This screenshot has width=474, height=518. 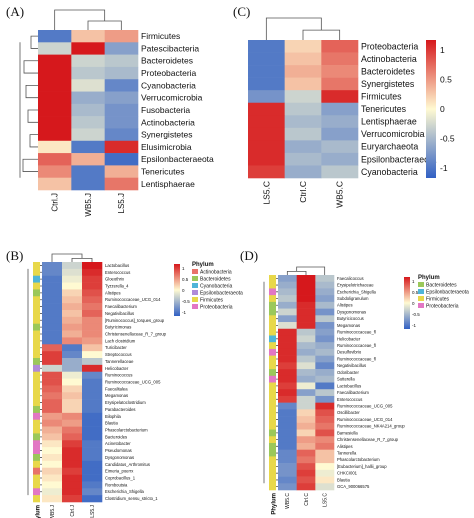 What do you see at coordinates (186, 301) in the screenshot?
I see `color-scale-tick: -0.5` at bounding box center [186, 301].